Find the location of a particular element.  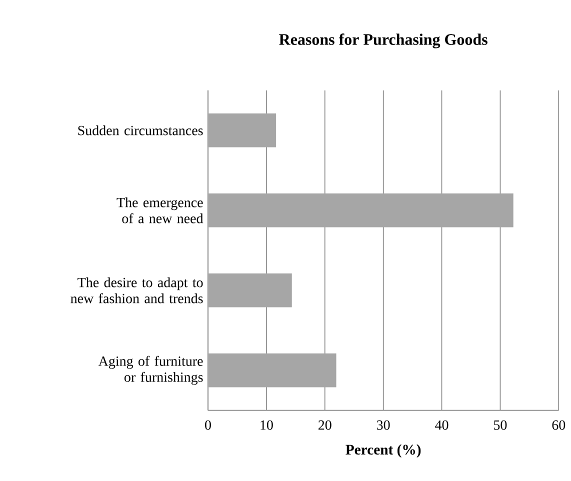

x-tick-label: 10 is located at coordinates (266, 425).